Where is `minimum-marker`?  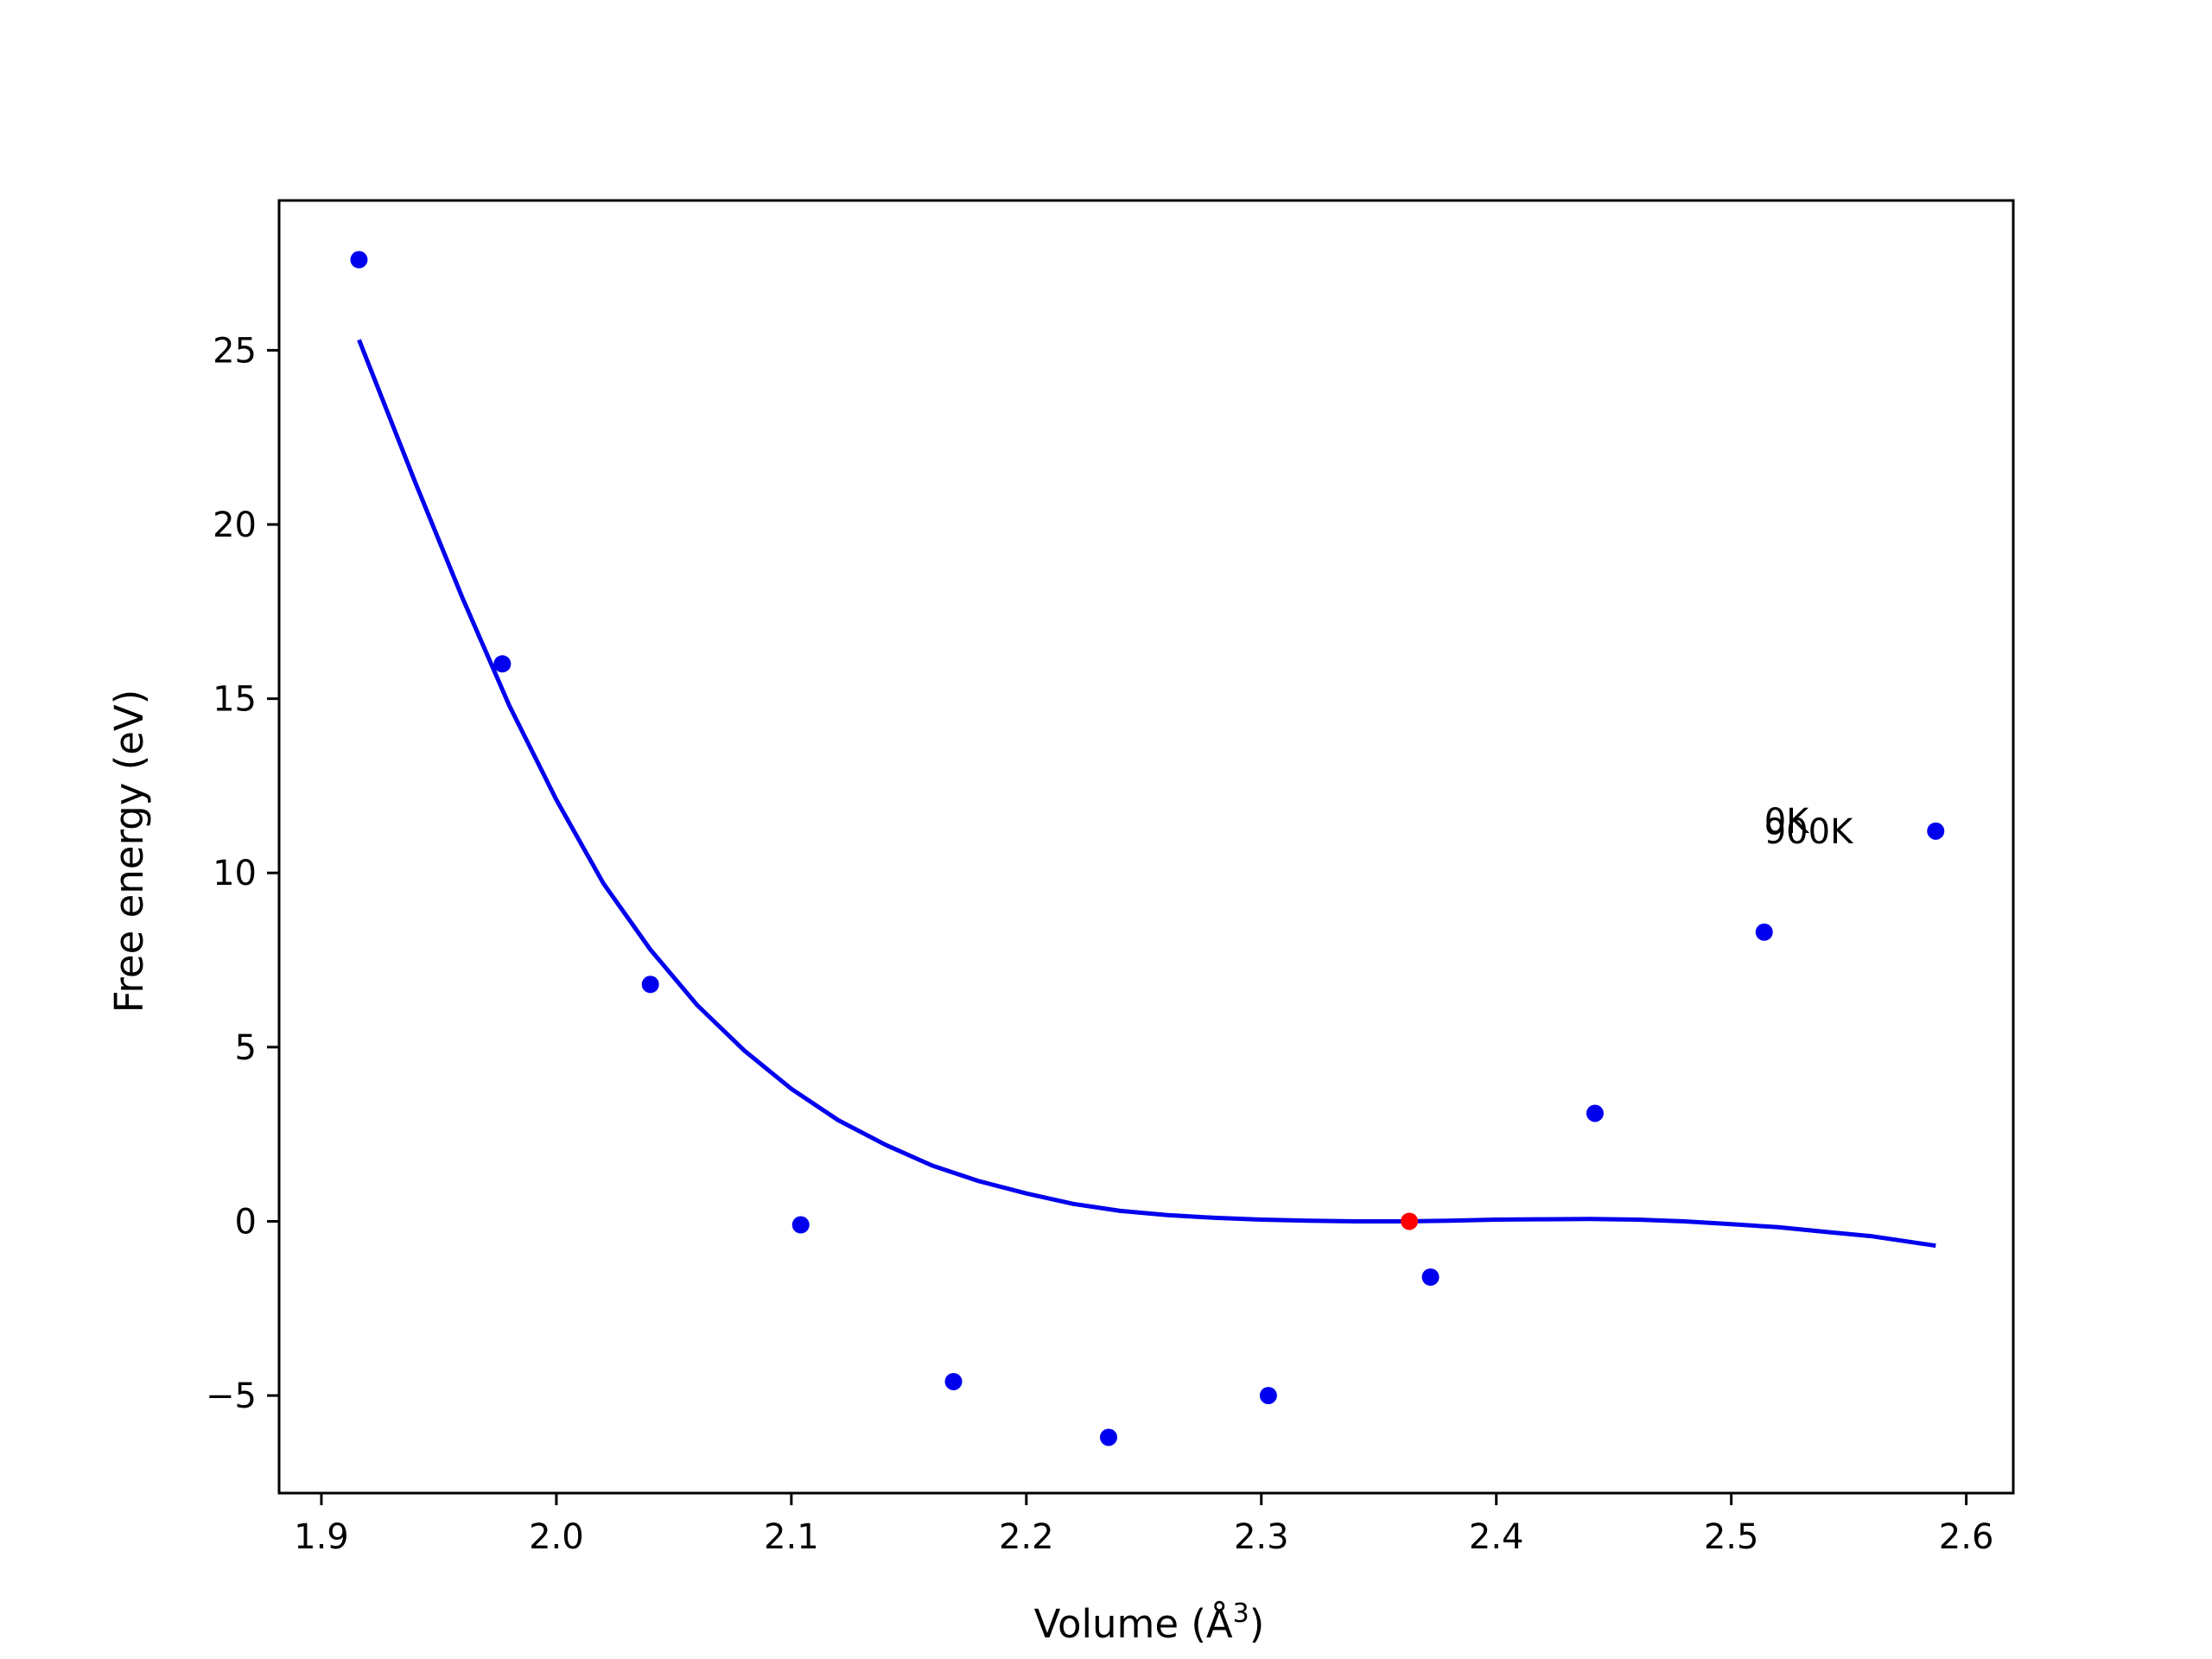 minimum-marker is located at coordinates (1410, 1221).